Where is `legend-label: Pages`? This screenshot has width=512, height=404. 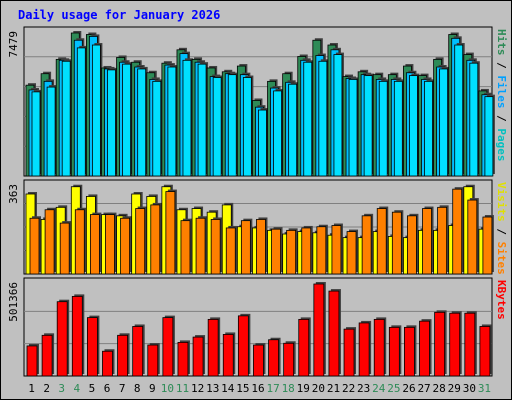
legend-label: Pages is located at coordinates (501, 144).